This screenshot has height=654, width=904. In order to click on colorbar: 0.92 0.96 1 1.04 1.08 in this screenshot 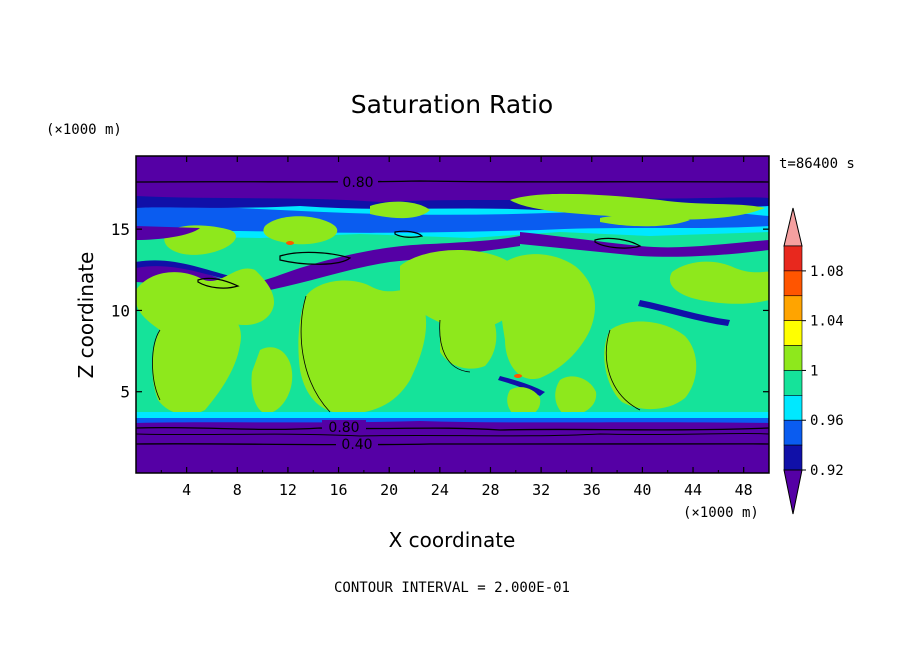, I will do `click(813, 361)`.